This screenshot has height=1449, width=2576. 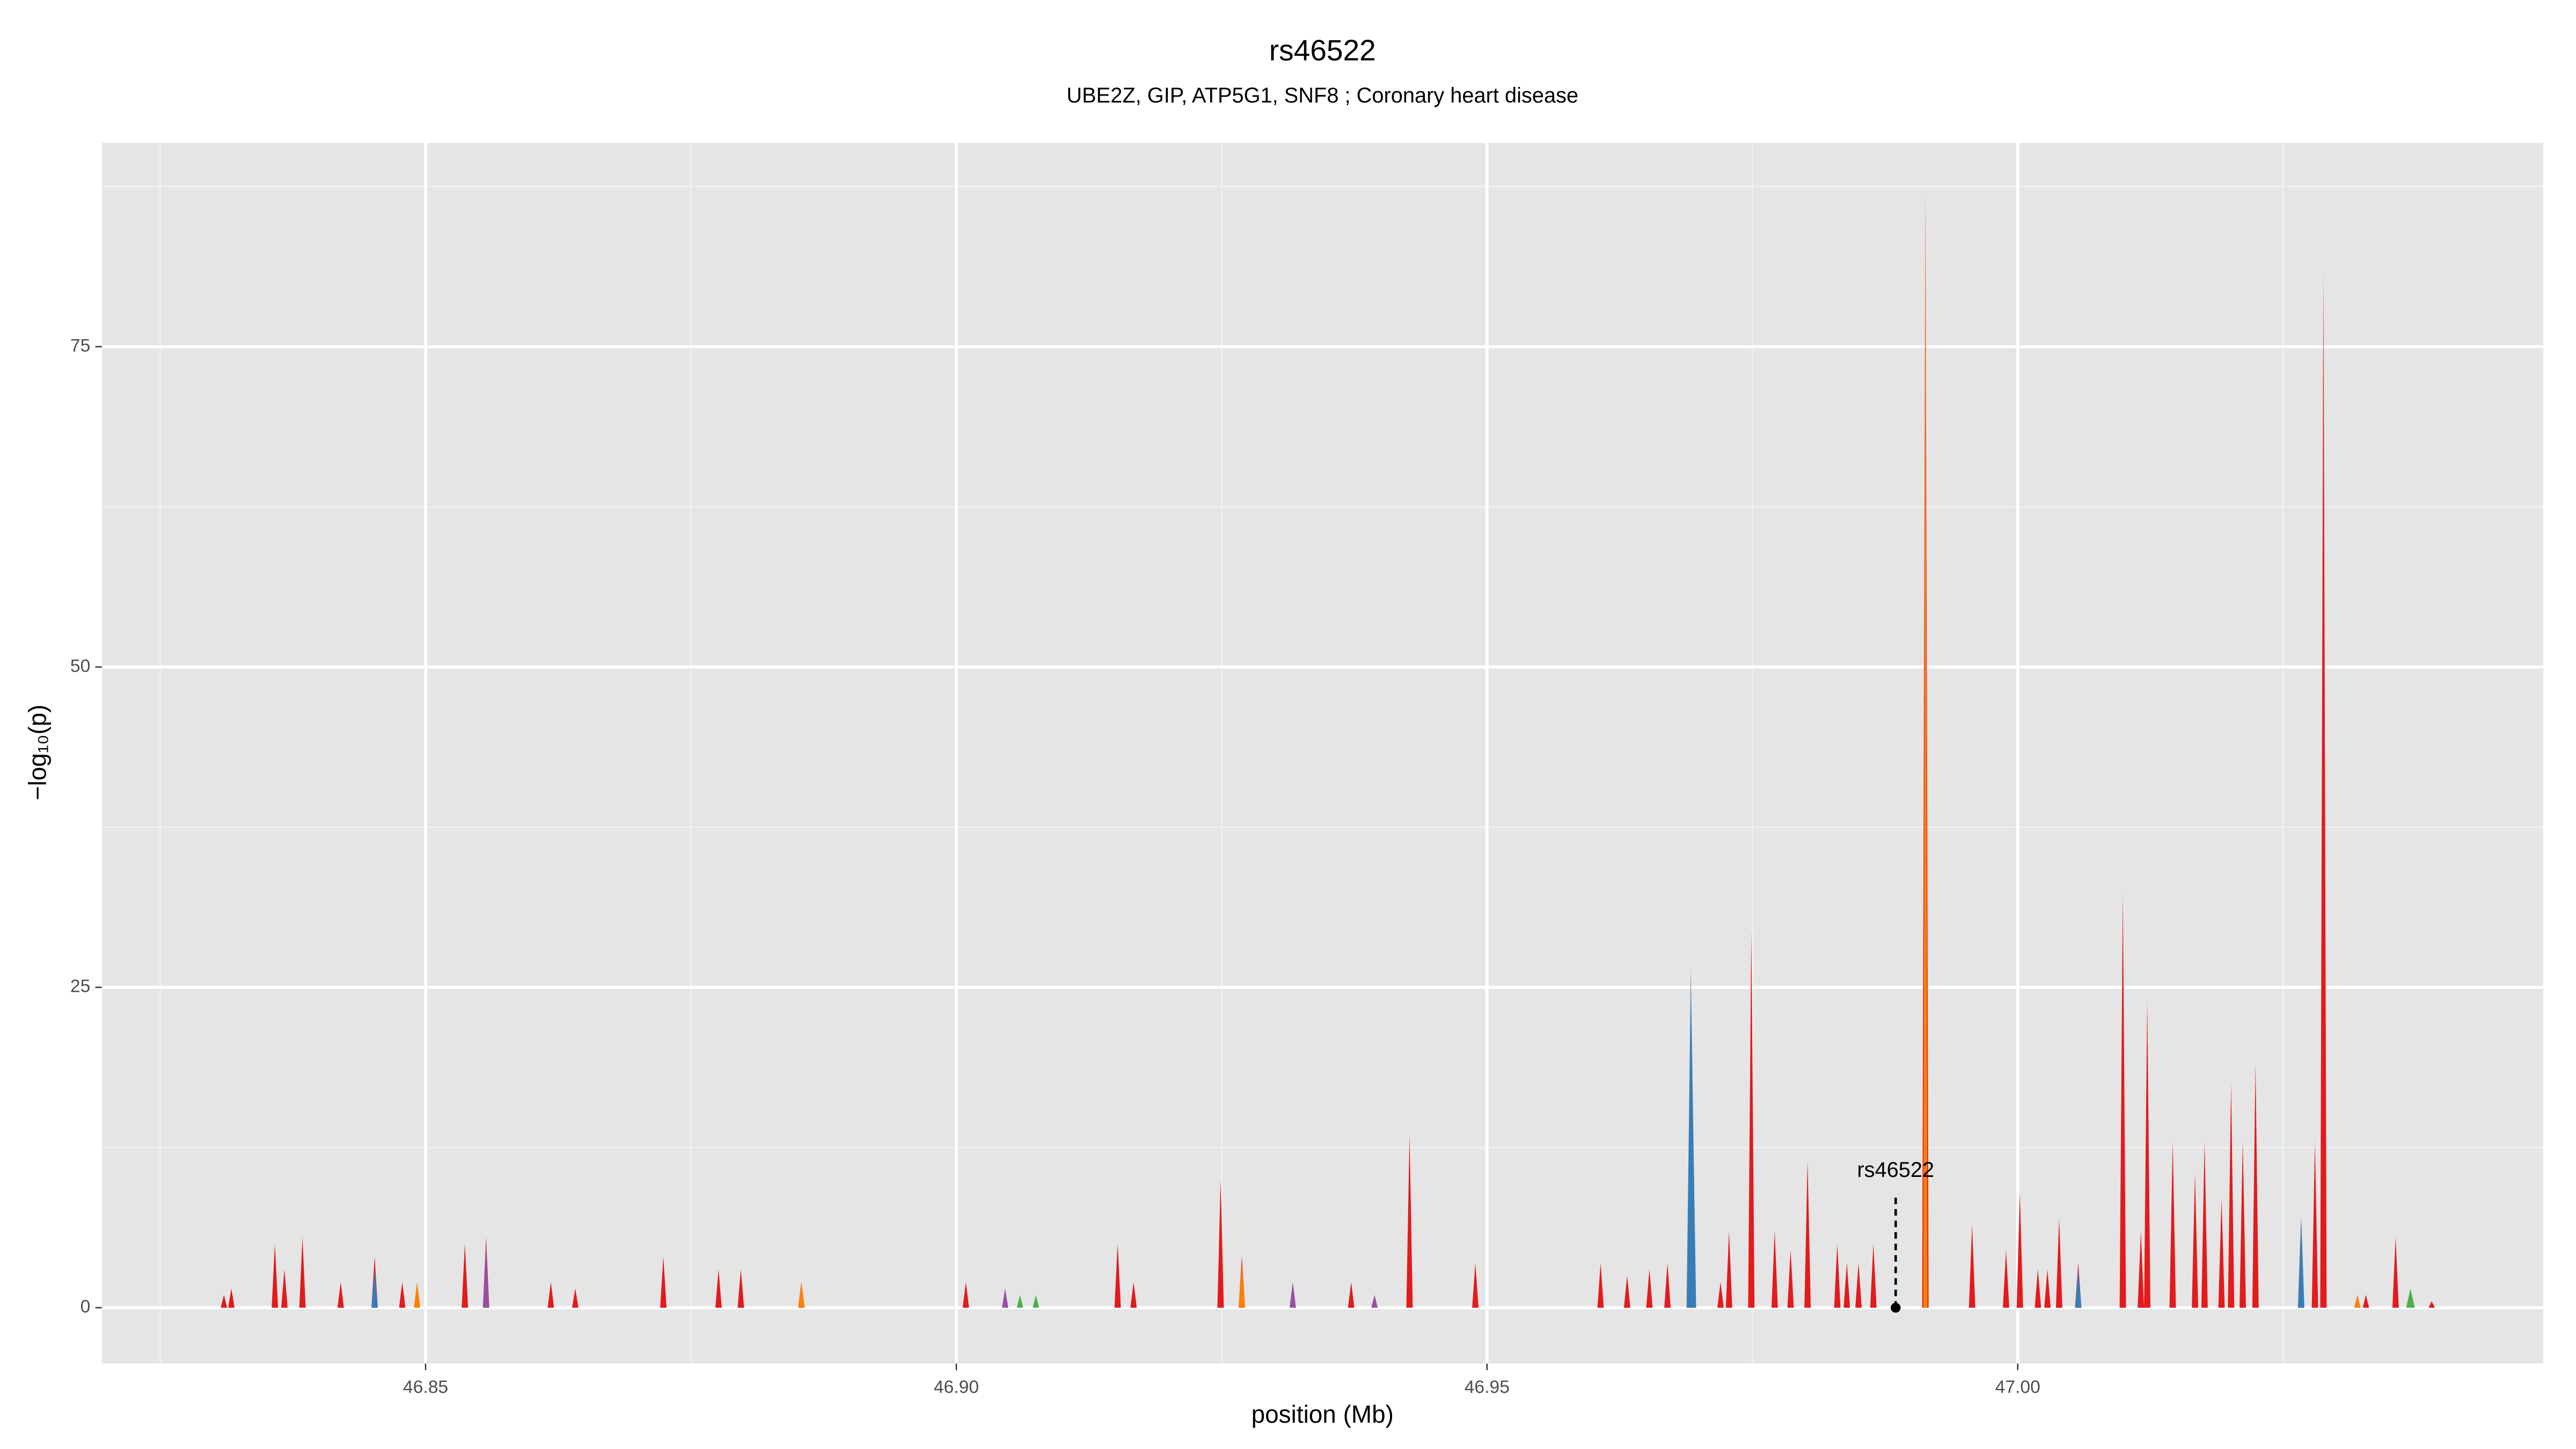 I want to click on annotation-label: rs46522, so click(x=1895, y=1170).